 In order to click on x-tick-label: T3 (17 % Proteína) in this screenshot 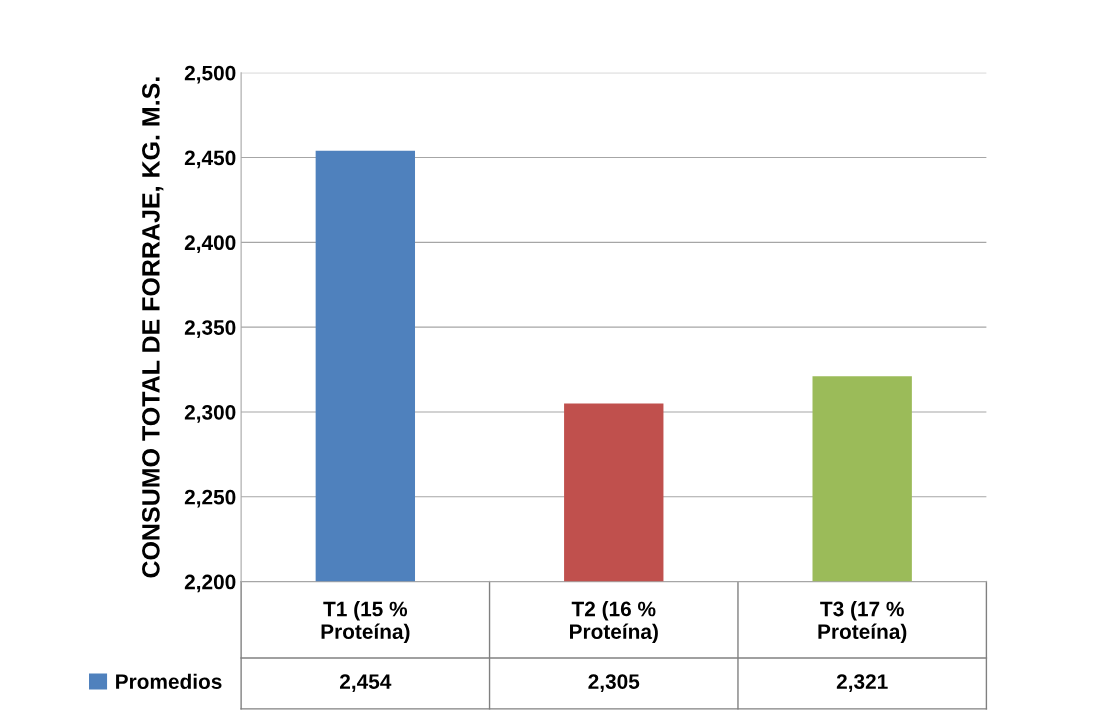, I will do `click(862, 622)`.